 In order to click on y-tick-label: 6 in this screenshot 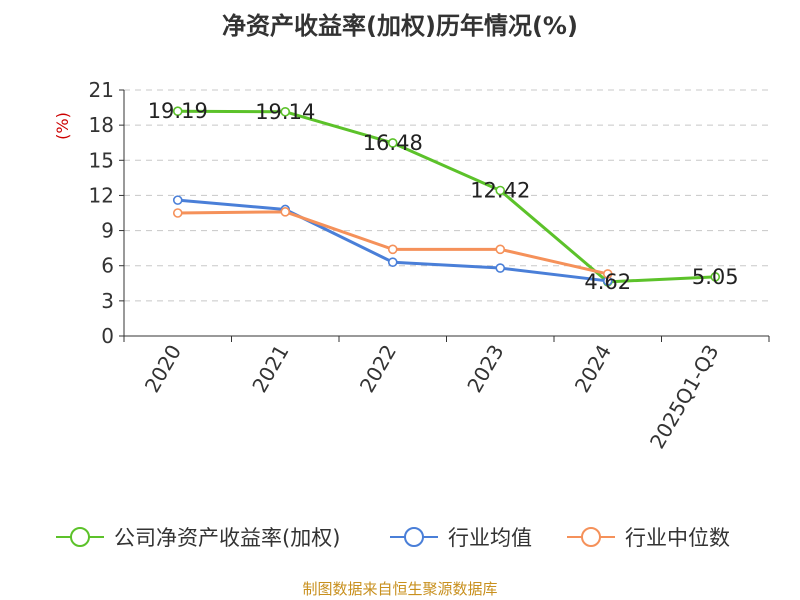, I will do `click(107, 266)`.